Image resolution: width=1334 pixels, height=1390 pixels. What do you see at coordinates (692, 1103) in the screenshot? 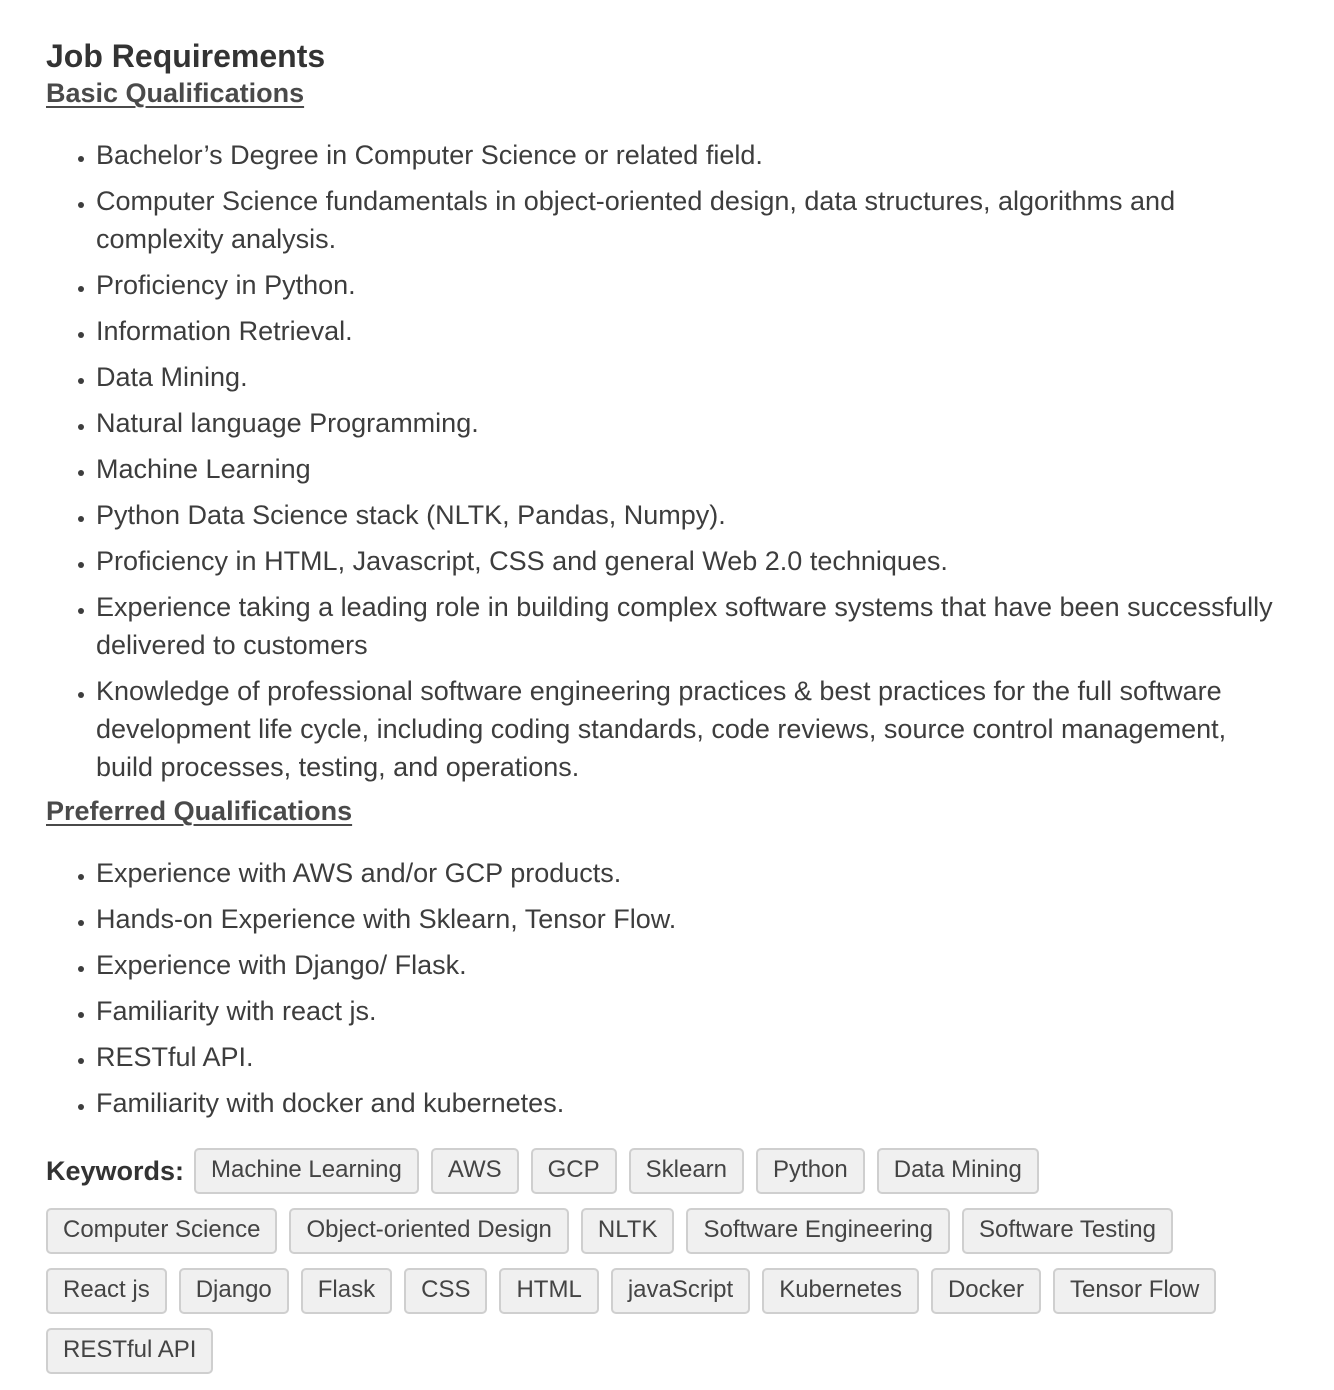
I see `preferred-qualification-item: Familiarity with docker and kubernetes.` at bounding box center [692, 1103].